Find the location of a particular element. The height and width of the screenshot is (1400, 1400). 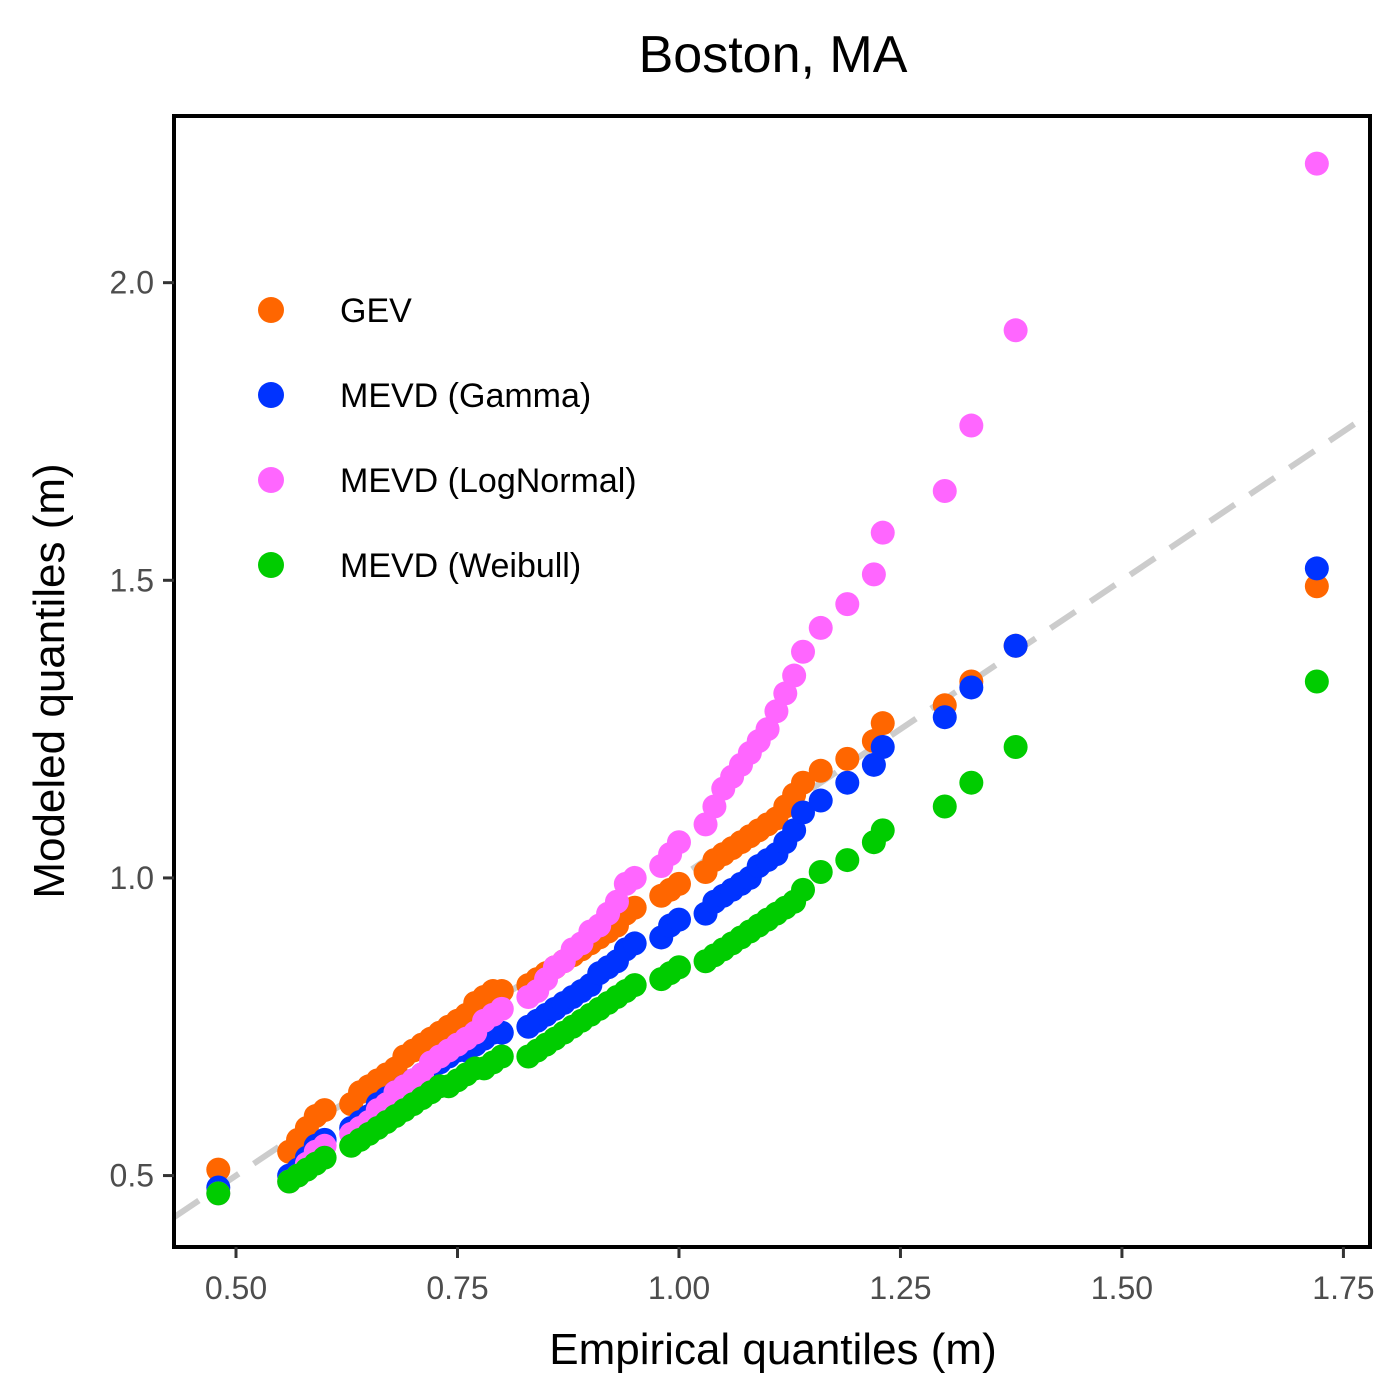

y-tick-label: 1.5 is located at coordinates (132, 580).